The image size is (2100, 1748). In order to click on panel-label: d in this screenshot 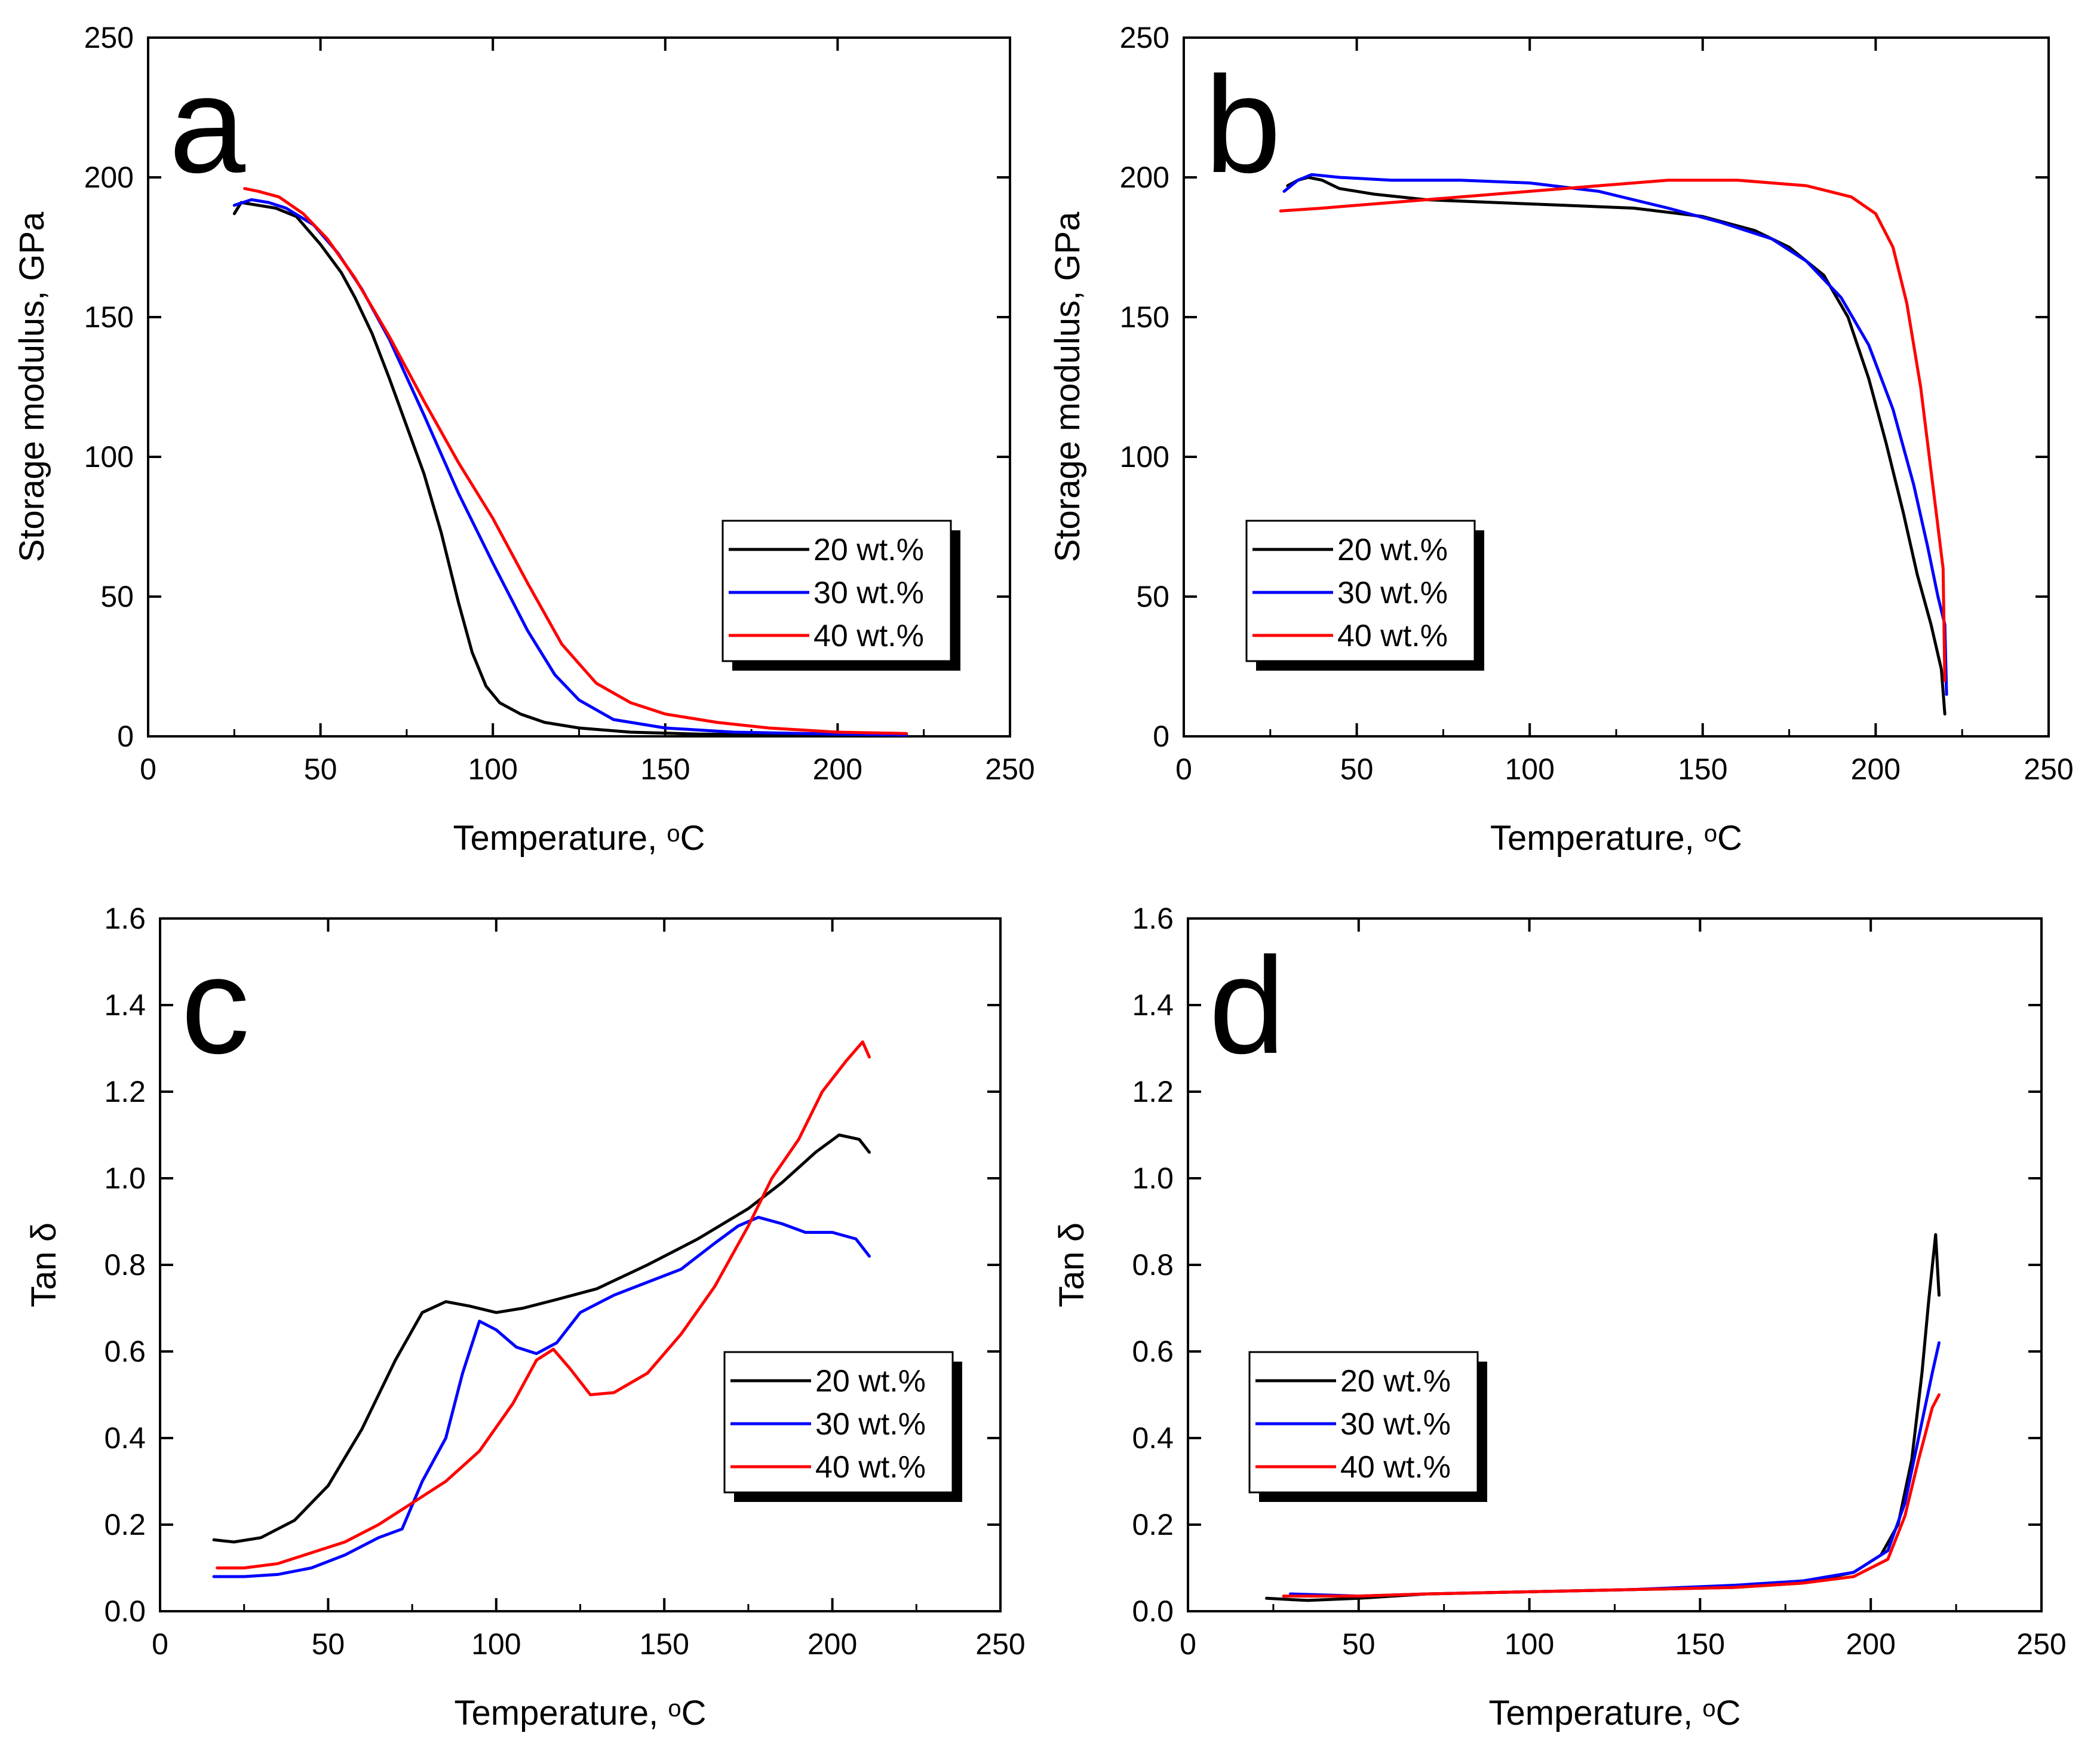, I will do `click(1247, 1005)`.